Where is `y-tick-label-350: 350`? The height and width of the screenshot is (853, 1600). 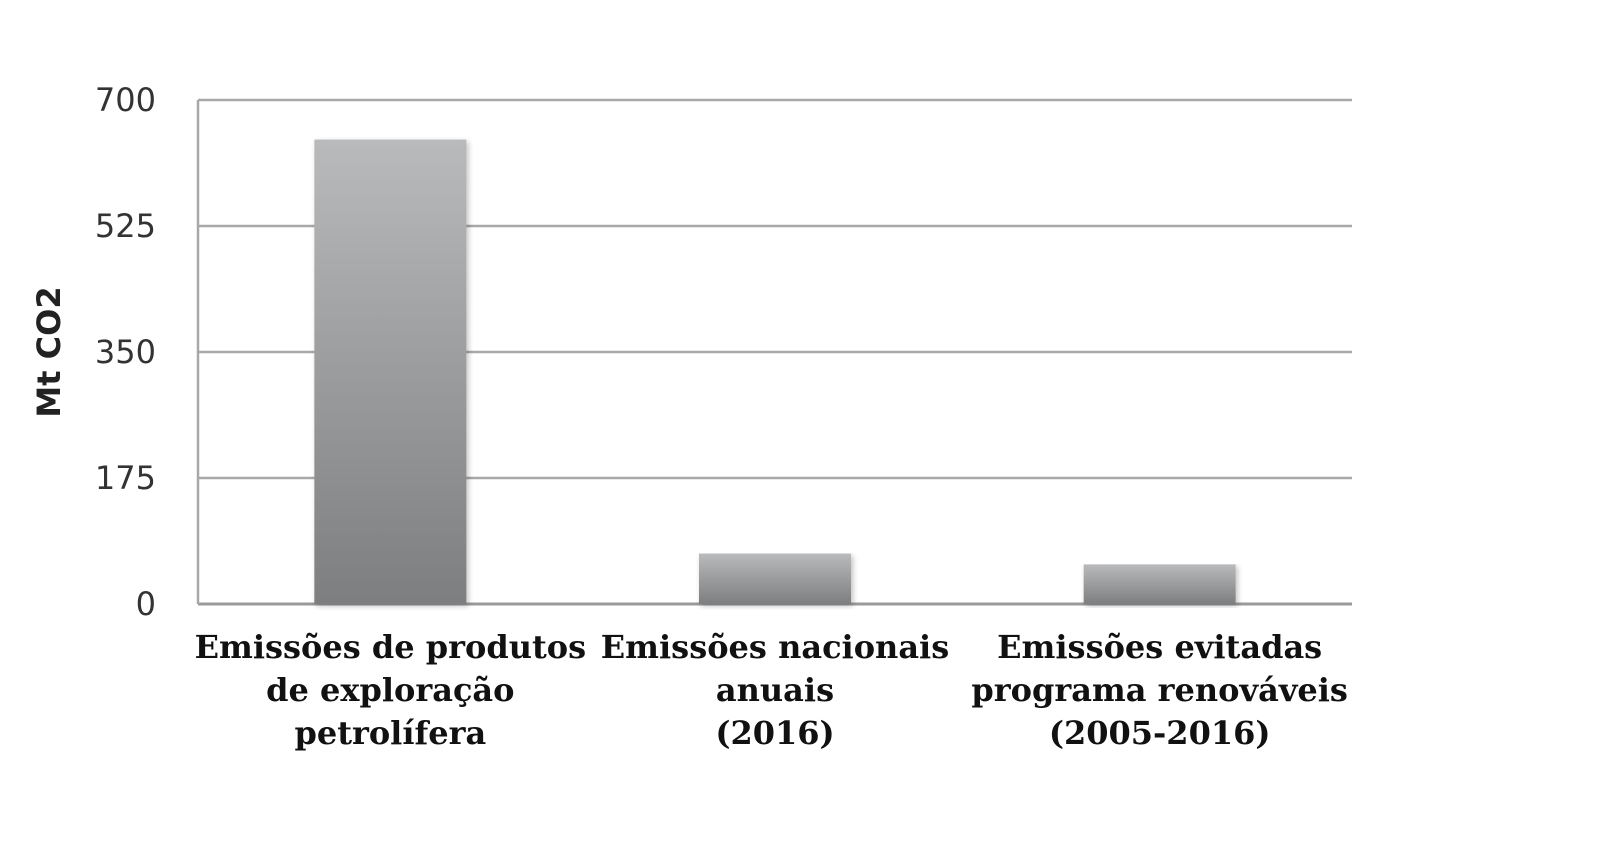 y-tick-label-350: 350 is located at coordinates (125, 352).